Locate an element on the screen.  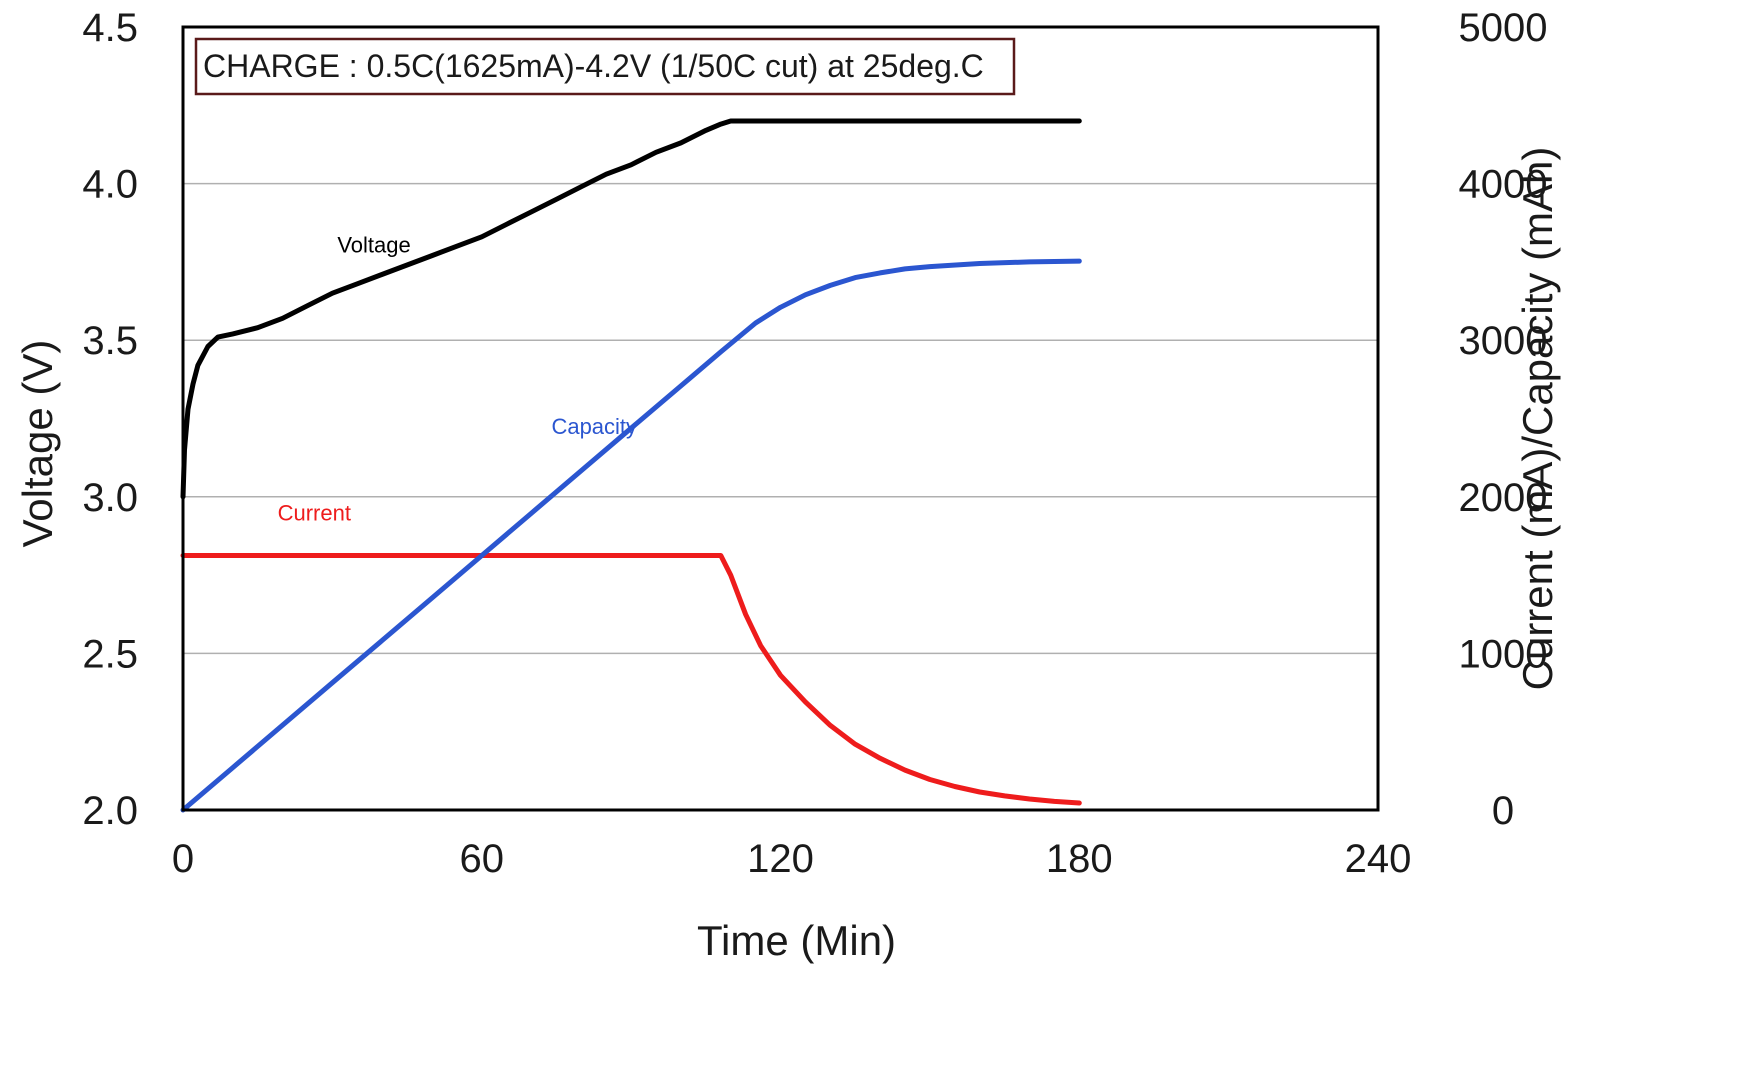
series-label-capacity: Capacity is located at coordinates (594, 426).